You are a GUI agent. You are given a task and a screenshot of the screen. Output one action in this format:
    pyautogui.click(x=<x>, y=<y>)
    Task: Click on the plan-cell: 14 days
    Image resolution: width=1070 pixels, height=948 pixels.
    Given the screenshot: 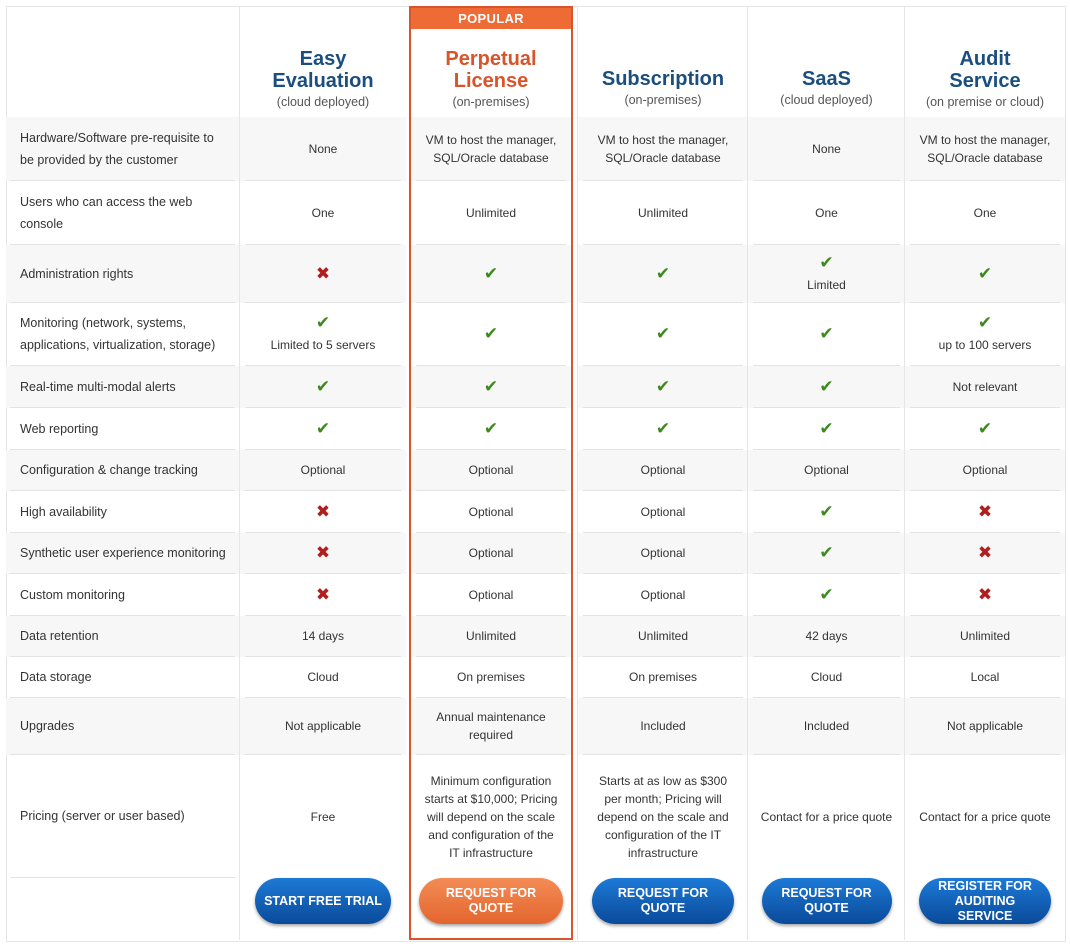 What is the action you would take?
    pyautogui.click(x=323, y=636)
    